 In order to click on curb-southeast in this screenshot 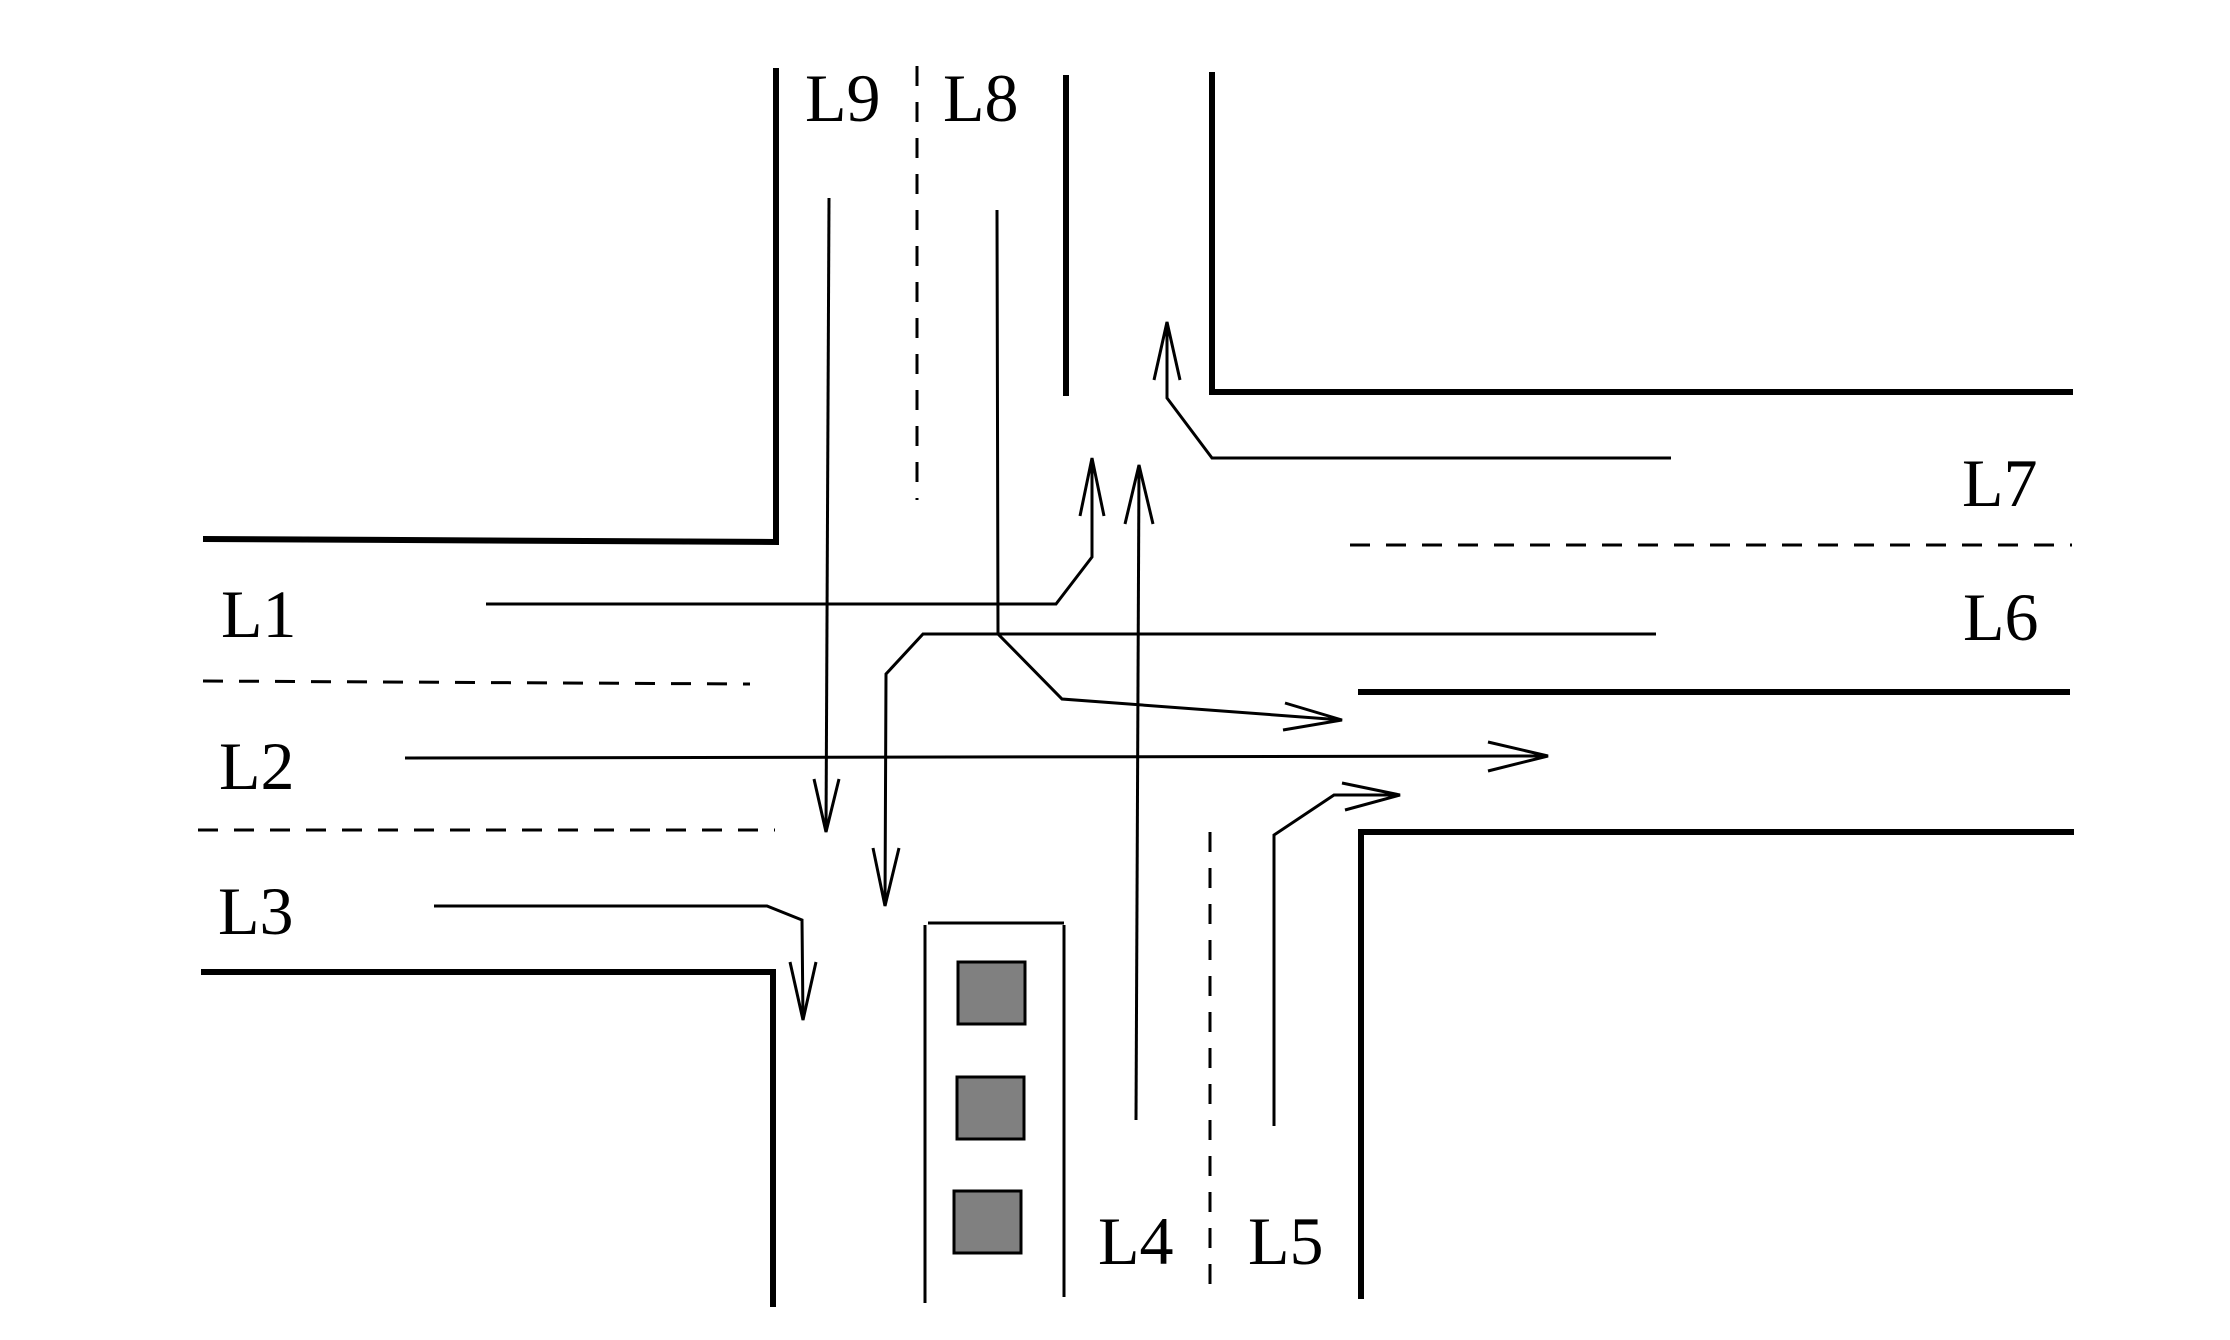, I will do `click(1716, 1064)`.